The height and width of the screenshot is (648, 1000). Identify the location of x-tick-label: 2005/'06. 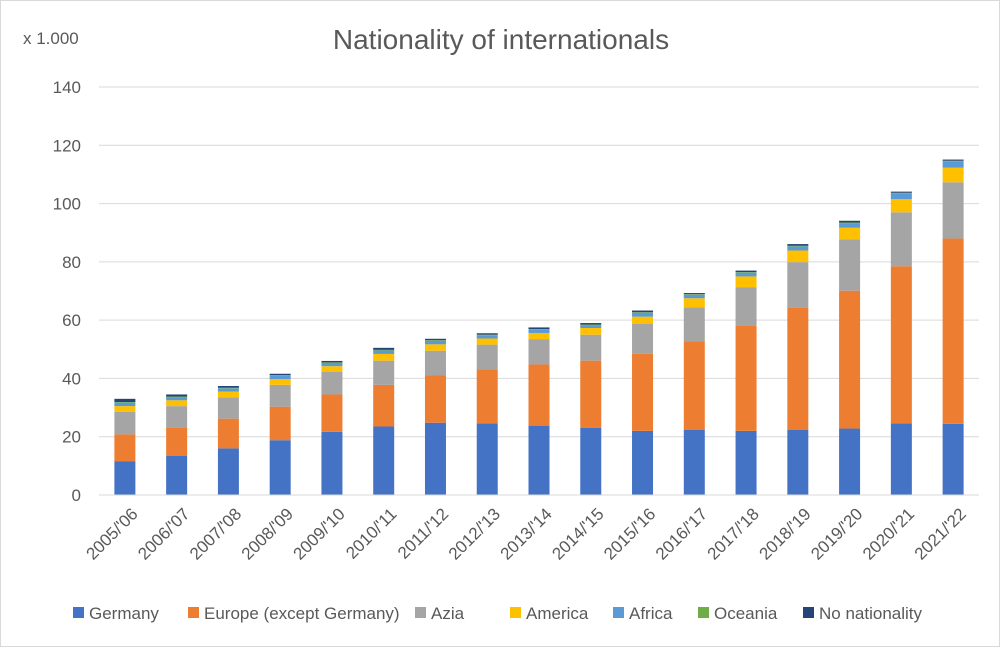
(112, 533).